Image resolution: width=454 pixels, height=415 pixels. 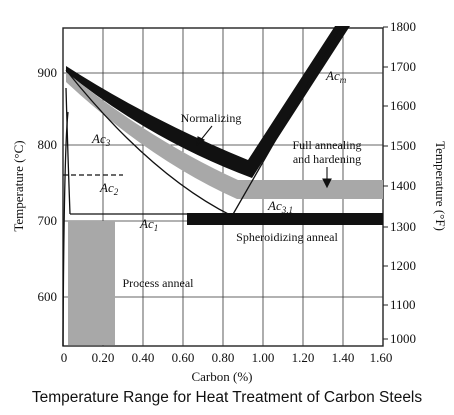 What do you see at coordinates (327, 145) in the screenshot?
I see `full-annealing-label-1: Full annealing` at bounding box center [327, 145].